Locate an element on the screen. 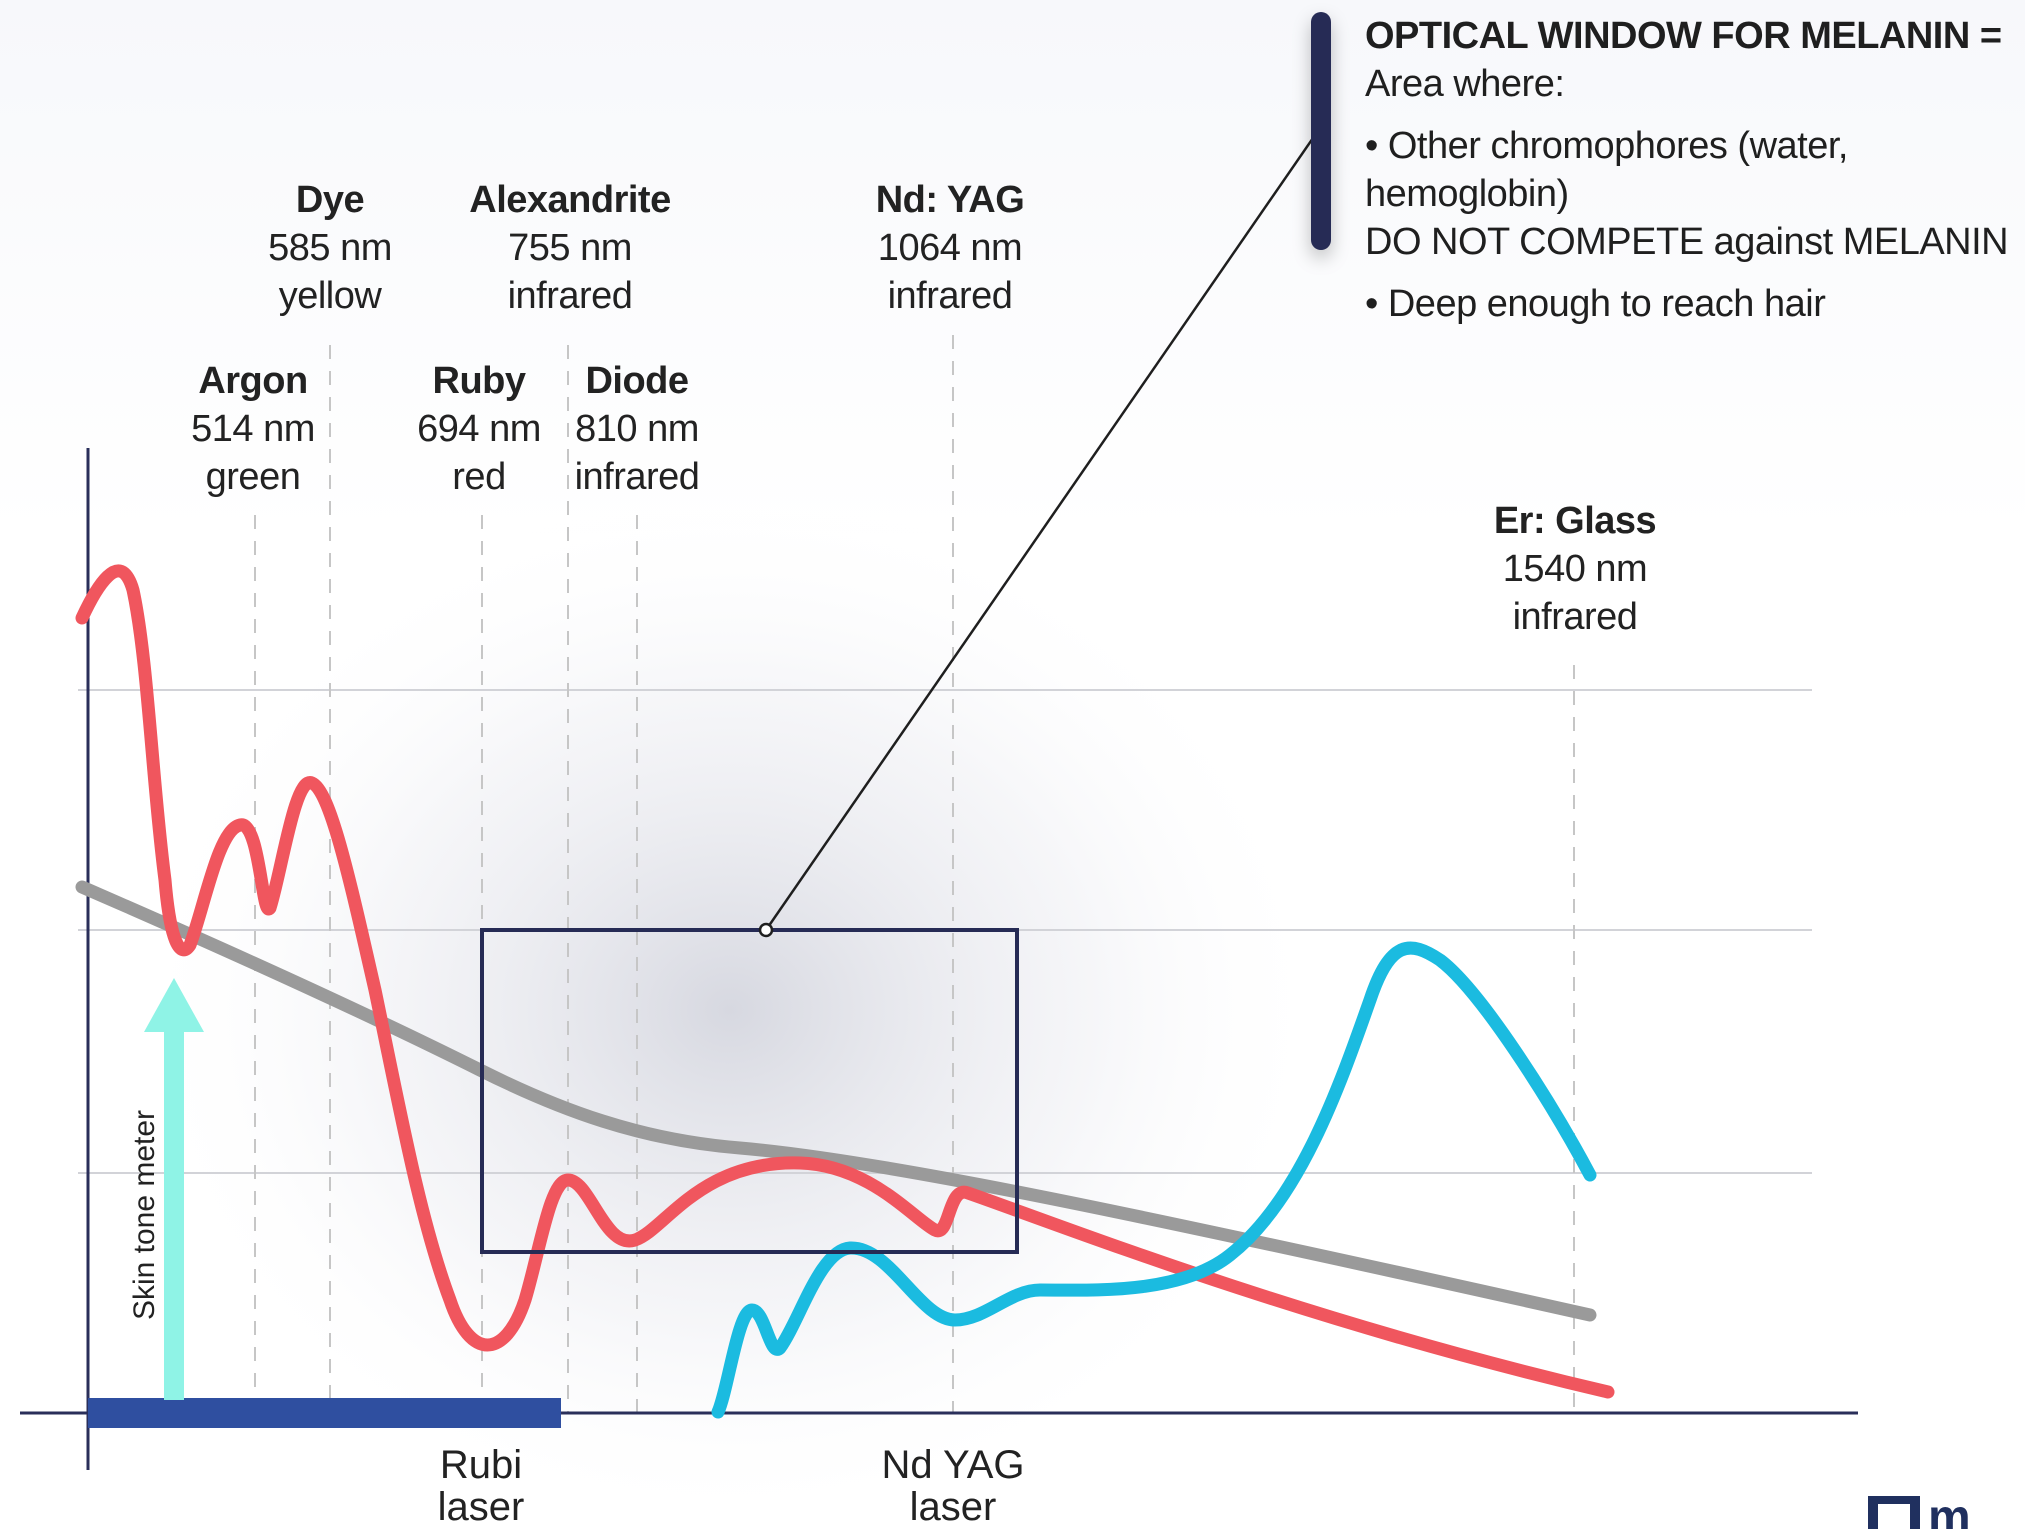  logo-mark-icon is located at coordinates (1894, 1512).